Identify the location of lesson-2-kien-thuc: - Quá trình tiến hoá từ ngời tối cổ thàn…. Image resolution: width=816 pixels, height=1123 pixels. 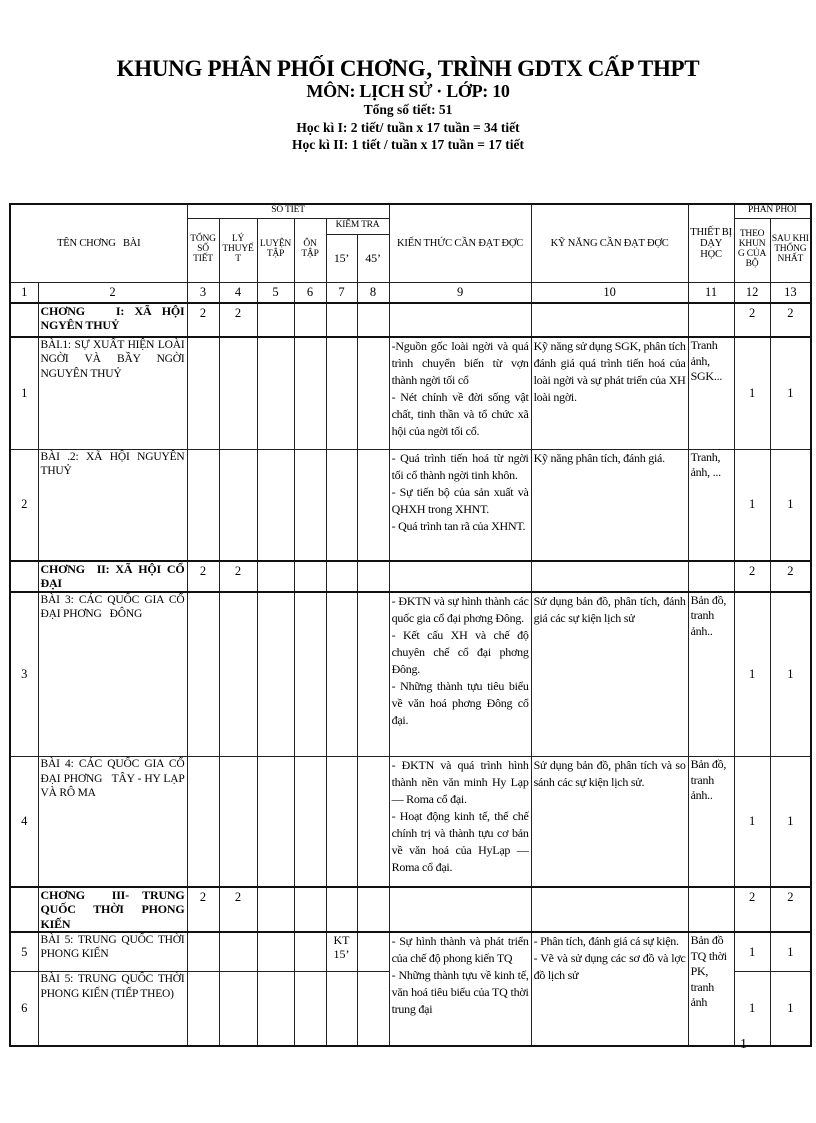
(460, 505).